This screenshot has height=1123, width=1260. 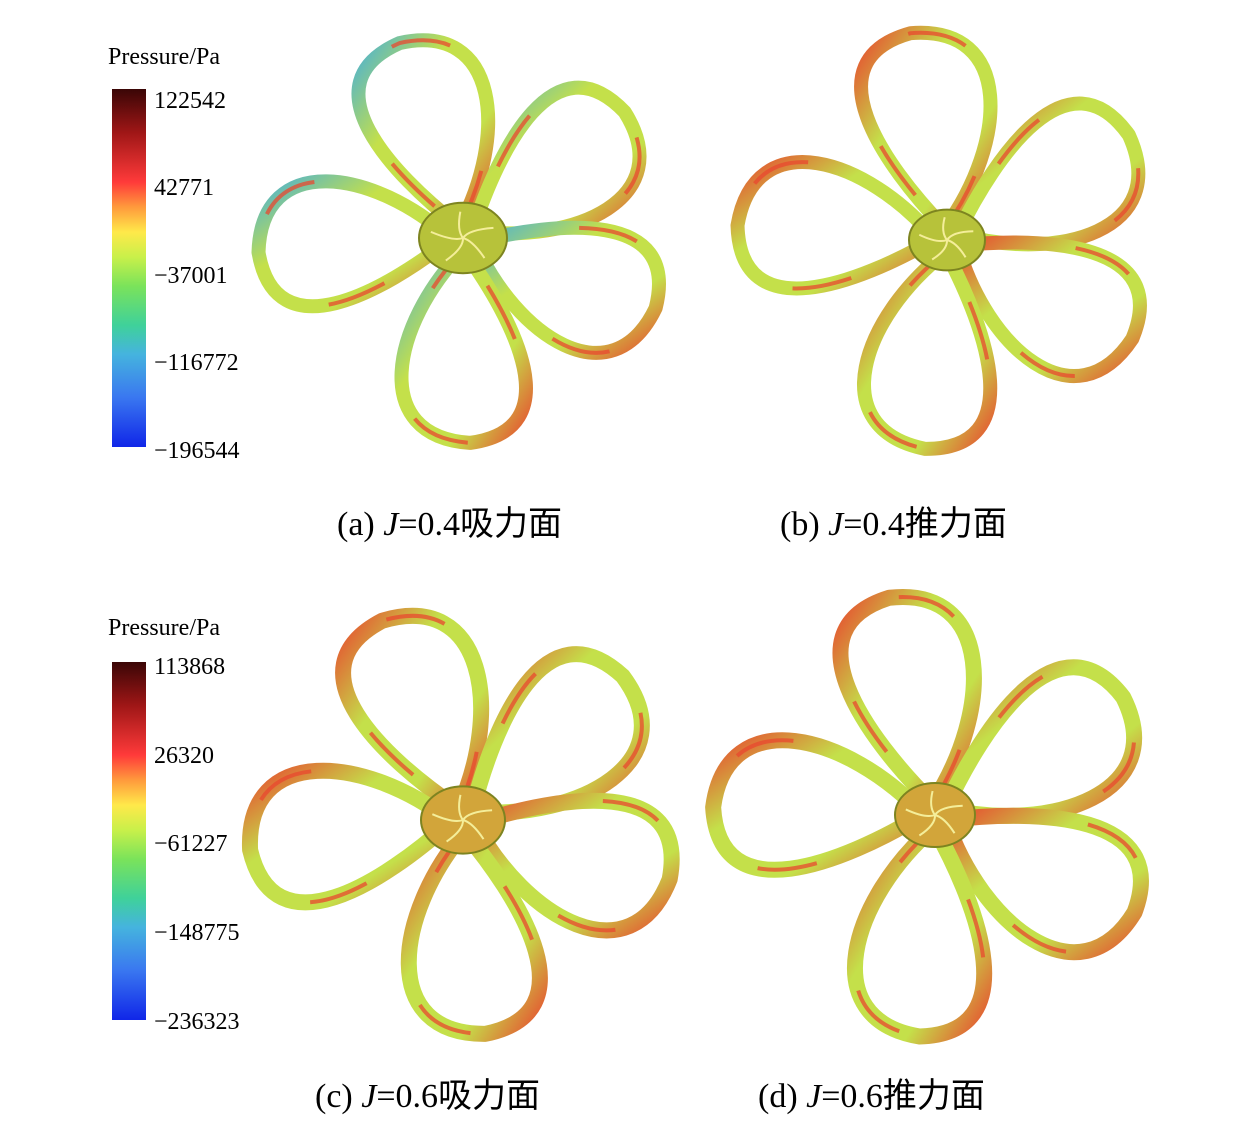 I want to click on propeller-b-pressure-side, so click(x=938, y=240).